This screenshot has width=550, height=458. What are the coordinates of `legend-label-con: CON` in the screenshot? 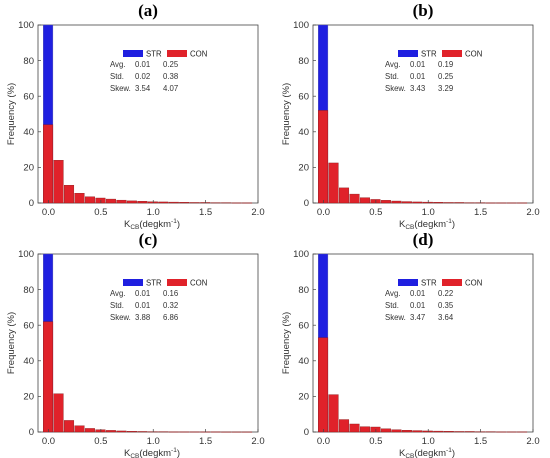 It's located at (473, 283).